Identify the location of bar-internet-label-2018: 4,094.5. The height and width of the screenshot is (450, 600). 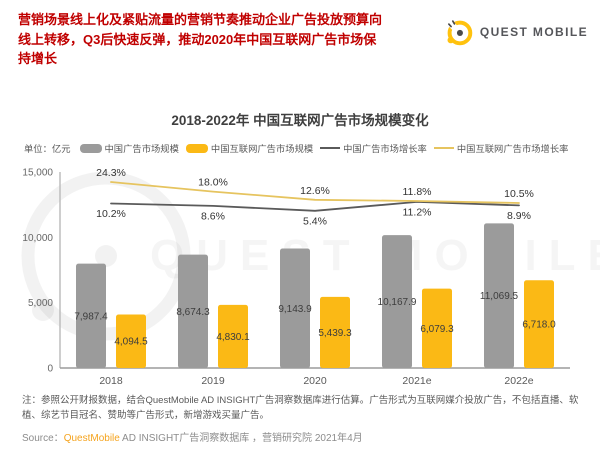
(131, 342).